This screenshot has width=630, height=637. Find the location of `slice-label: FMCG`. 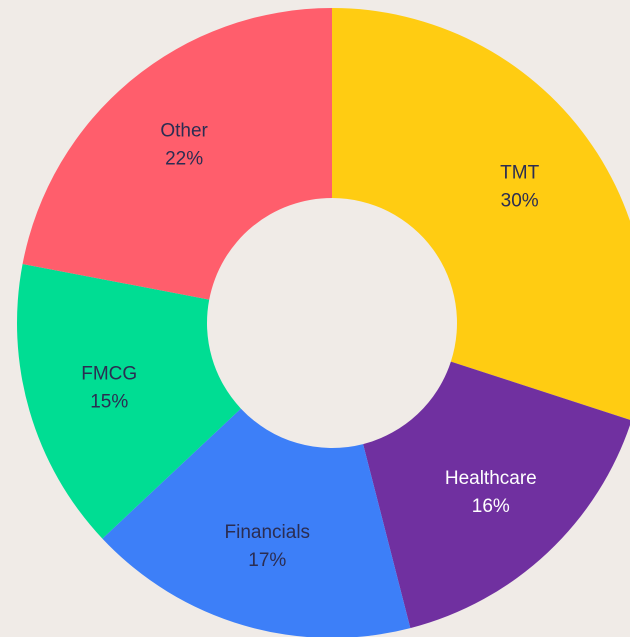

slice-label: FMCG is located at coordinates (109, 374).